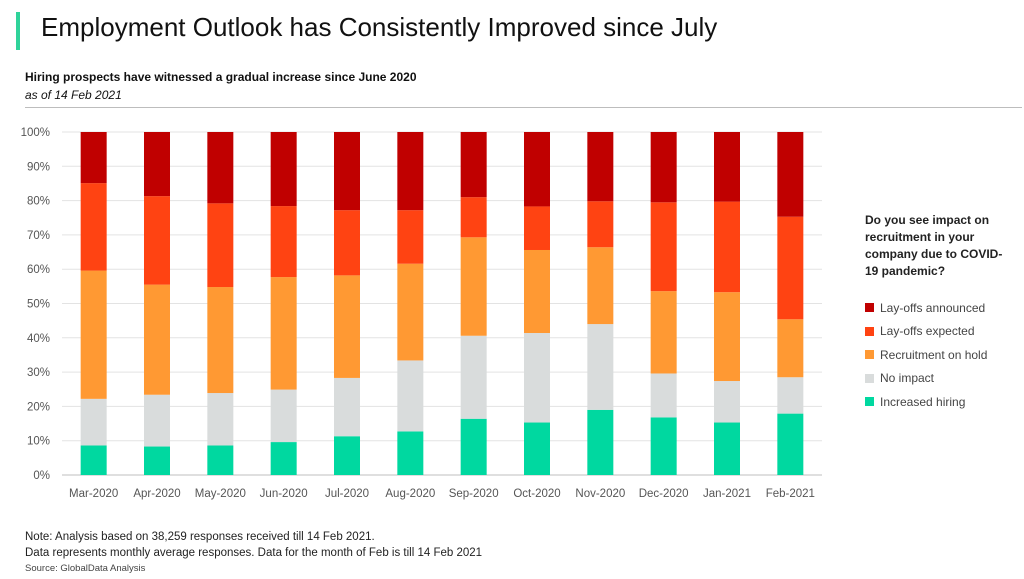  Describe the element at coordinates (536, 494) in the screenshot. I see `x-tick-label: Oct-2020` at that location.